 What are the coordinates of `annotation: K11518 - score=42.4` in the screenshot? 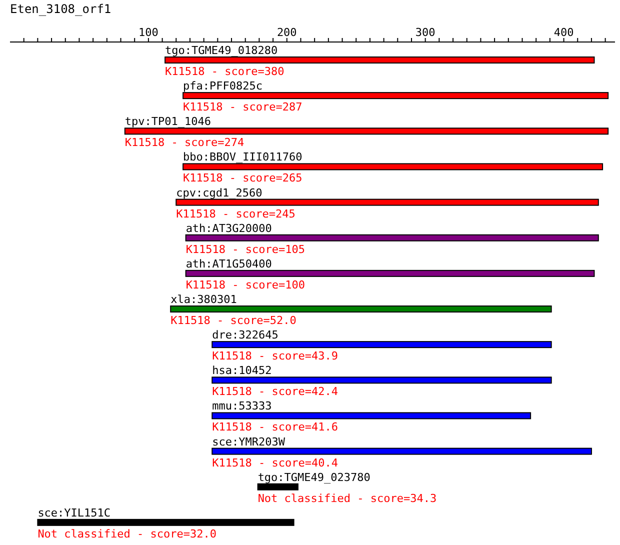 It's located at (275, 391).